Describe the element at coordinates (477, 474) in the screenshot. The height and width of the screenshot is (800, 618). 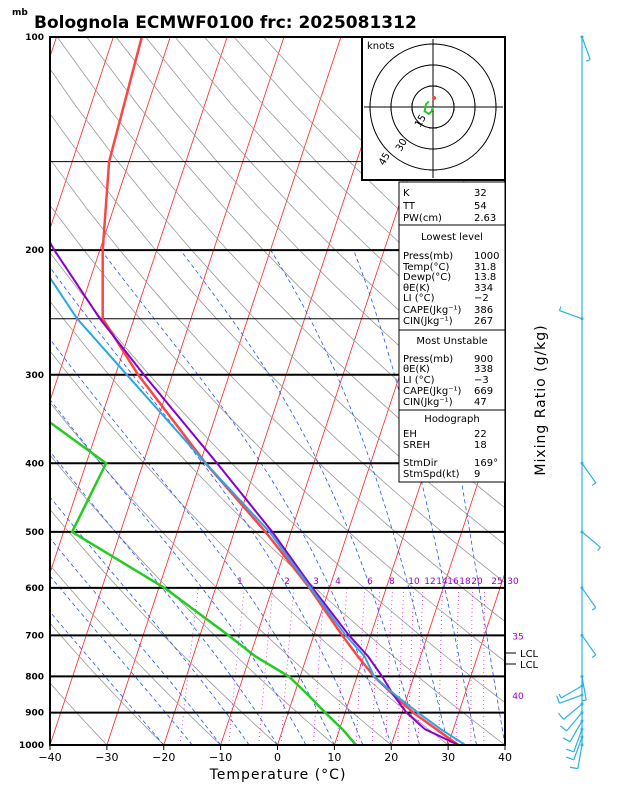
I see `hodo-value: 9` at that location.